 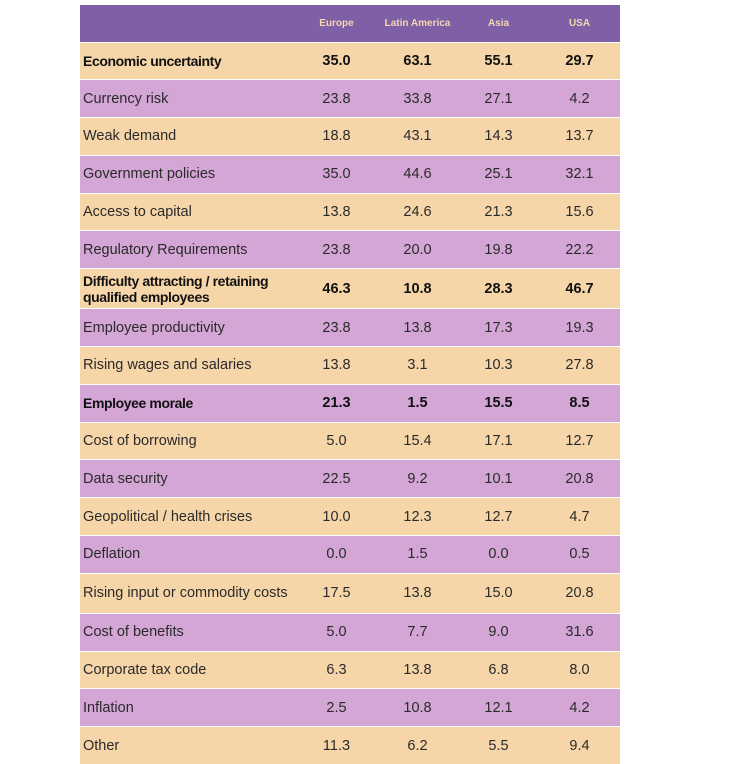 What do you see at coordinates (350, 707) in the screenshot?
I see `table-row: Inflation 2.5 10.8 12.1 4.2` at bounding box center [350, 707].